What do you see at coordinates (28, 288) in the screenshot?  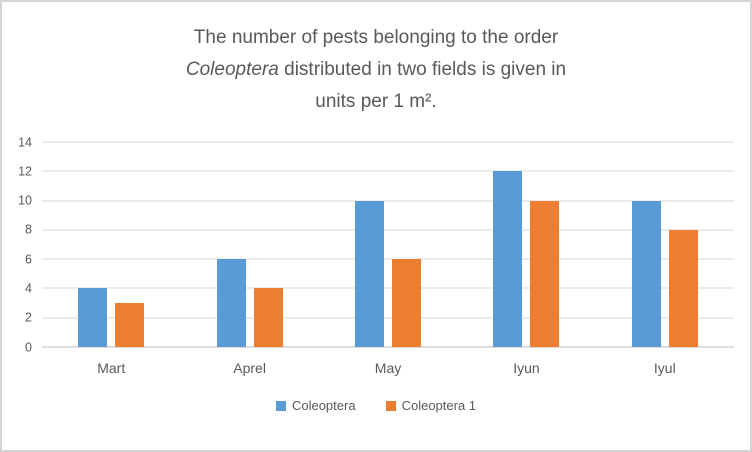 I see `y-axis-tick-label: 4` at bounding box center [28, 288].